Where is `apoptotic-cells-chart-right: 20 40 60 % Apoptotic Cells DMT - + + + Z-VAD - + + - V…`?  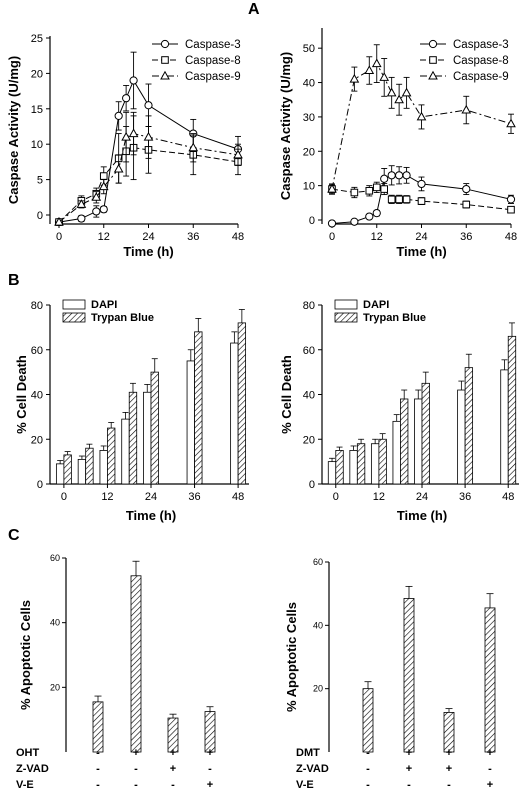 apoptotic-cells-chart-right: 20 40 60 % Apoptotic Cells DMT - + + + Z-VAD - + + - V… is located at coordinates (390, 674).